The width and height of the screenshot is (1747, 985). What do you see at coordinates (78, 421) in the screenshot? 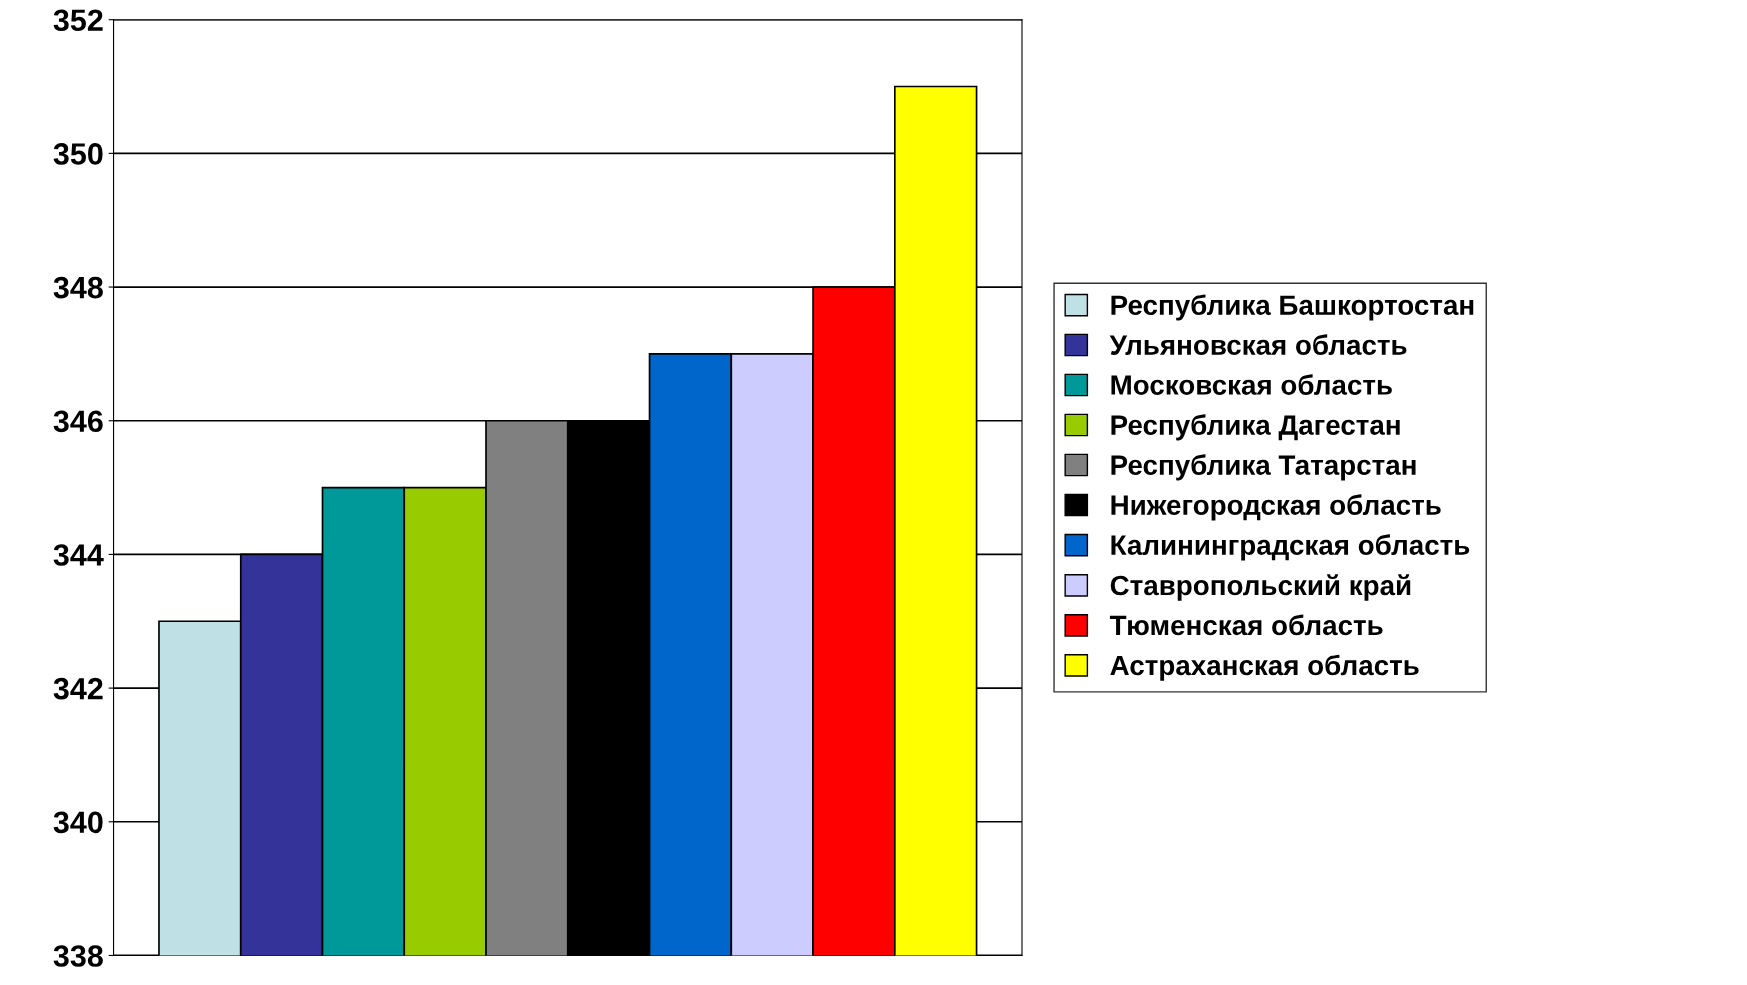
I see `y-tick-label: 346` at bounding box center [78, 421].